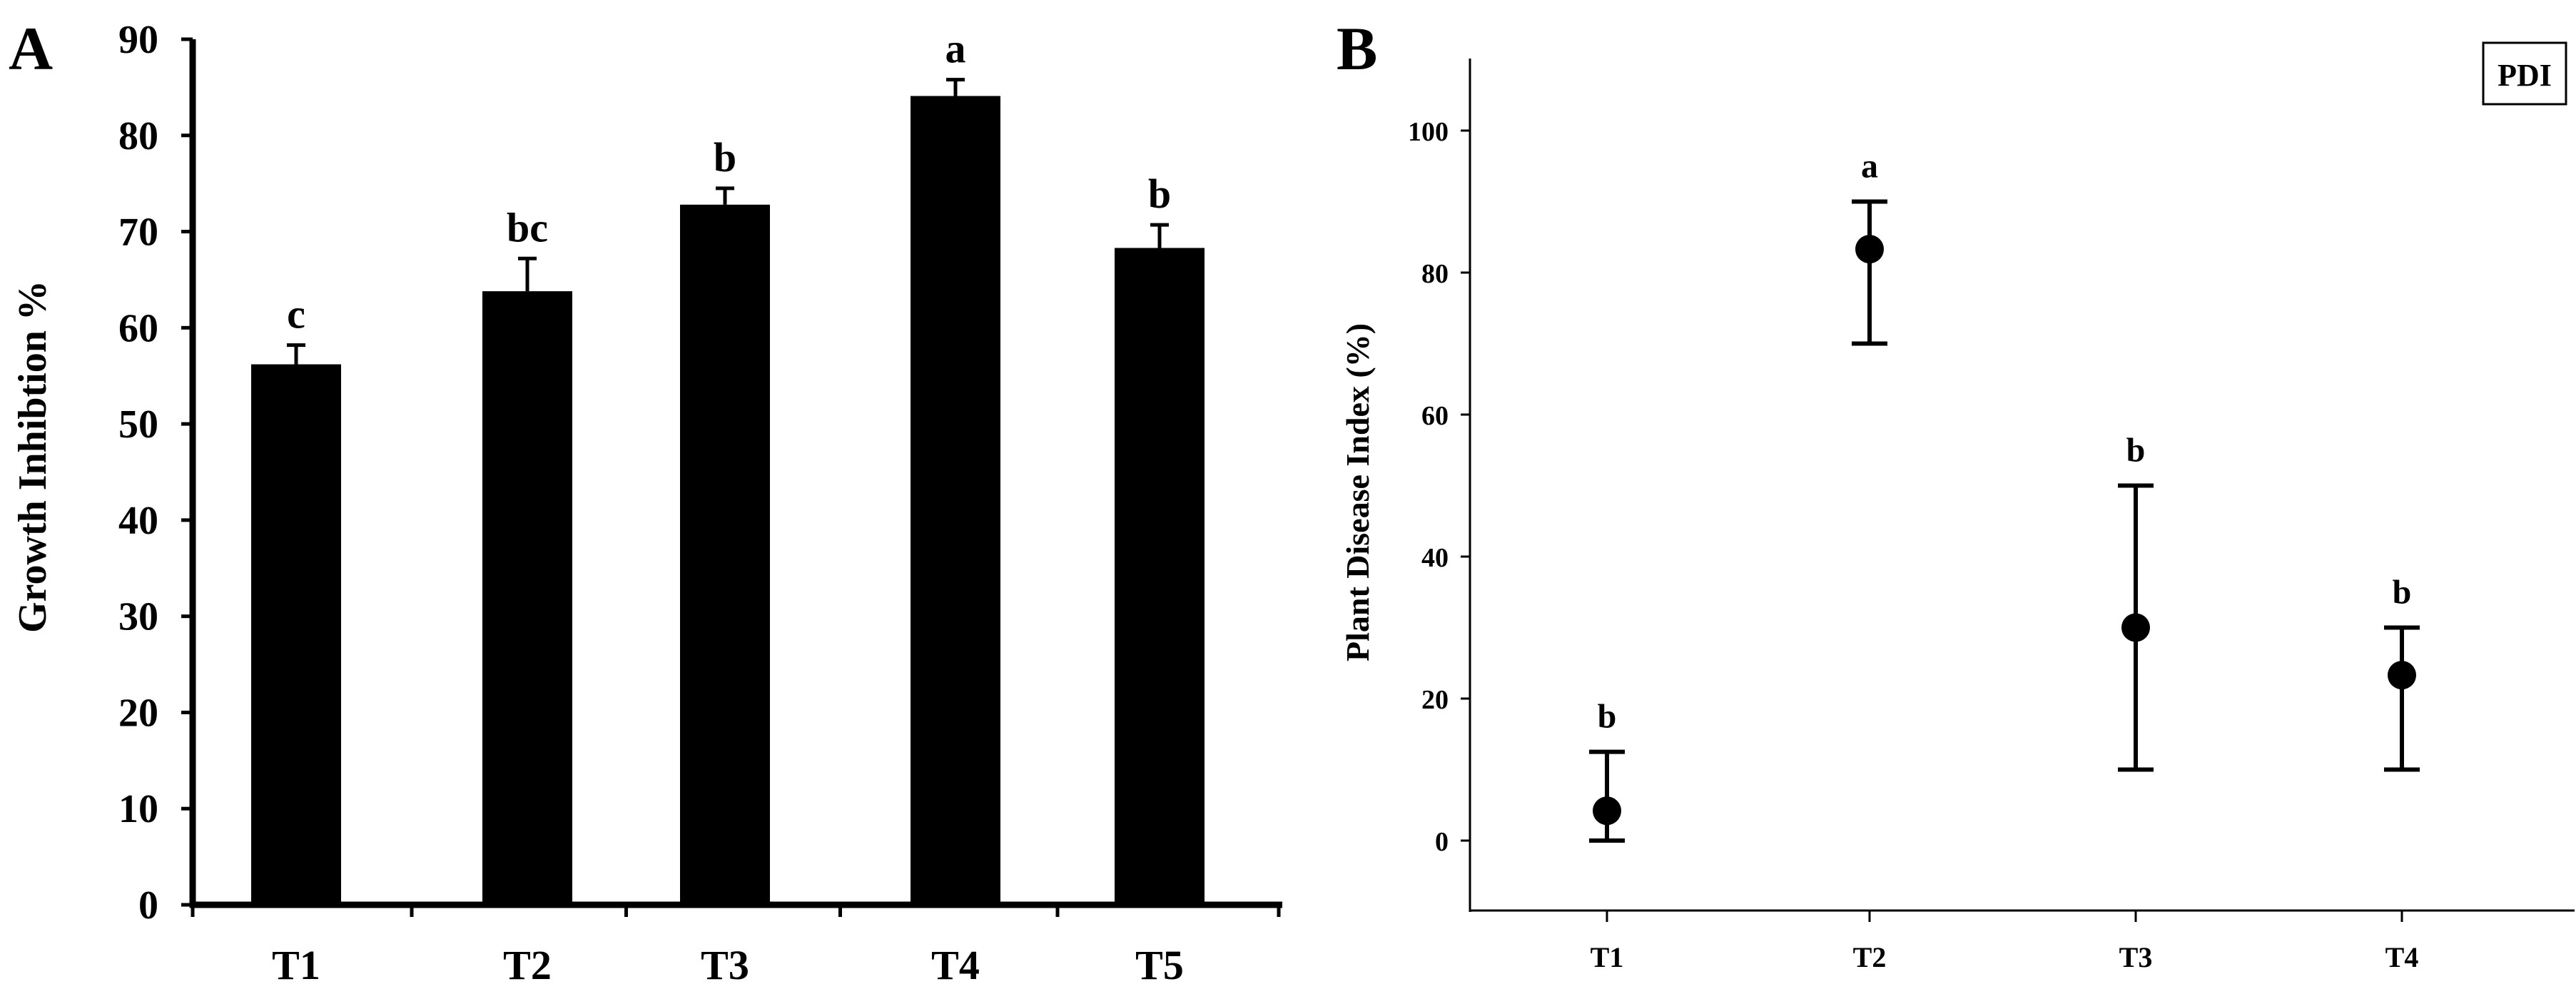 Image resolution: width=2576 pixels, height=999 pixels. Describe the element at coordinates (296, 965) in the screenshot. I see `panel-a-category-label: T1` at that location.